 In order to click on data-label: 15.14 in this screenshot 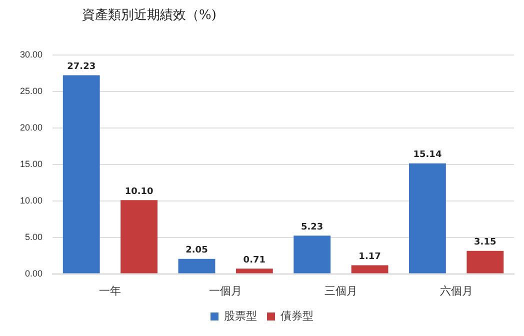, I will do `click(427, 155)`.